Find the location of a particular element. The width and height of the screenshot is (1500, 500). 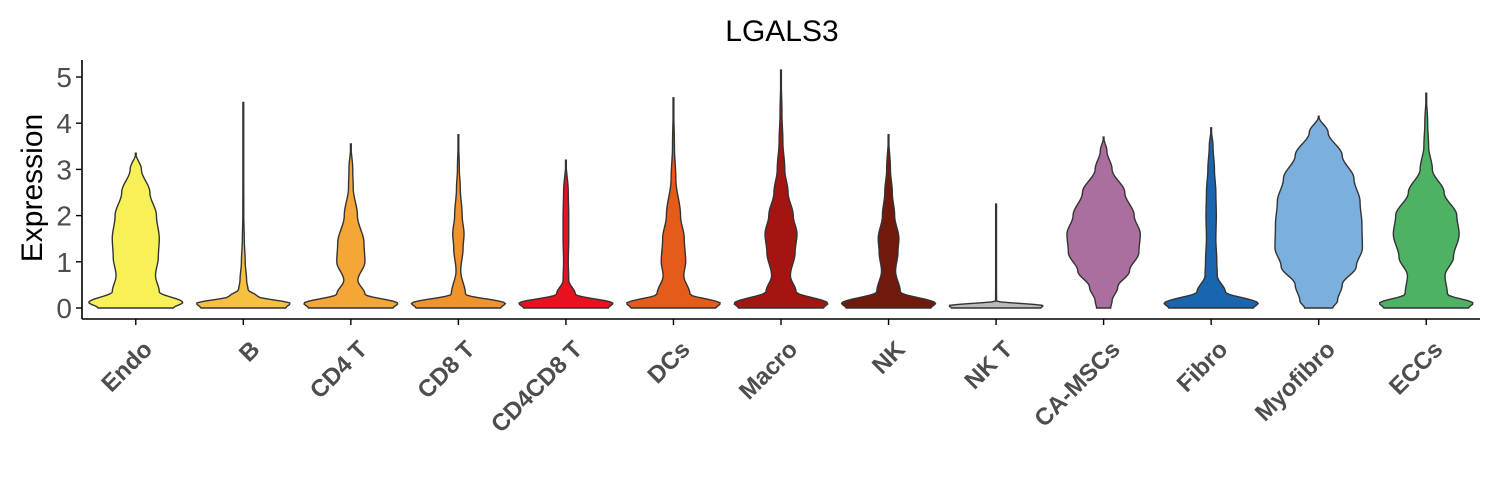

x-tick-label: B is located at coordinates (249, 351).